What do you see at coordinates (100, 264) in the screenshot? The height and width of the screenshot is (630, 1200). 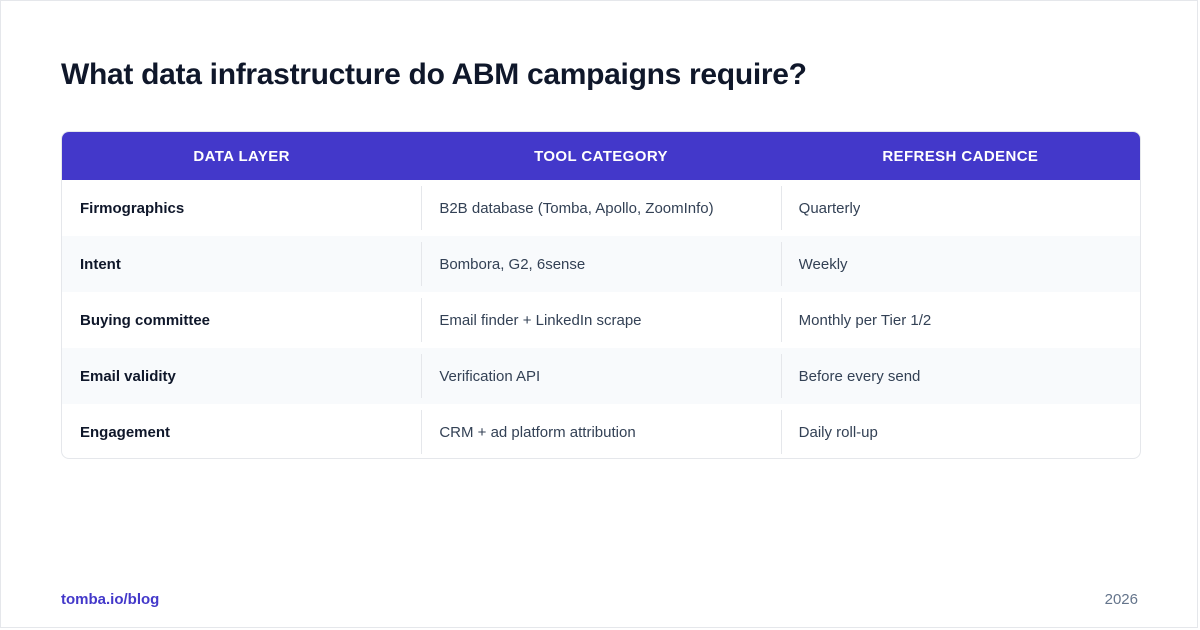 I see `data-layer-text: Intent` at bounding box center [100, 264].